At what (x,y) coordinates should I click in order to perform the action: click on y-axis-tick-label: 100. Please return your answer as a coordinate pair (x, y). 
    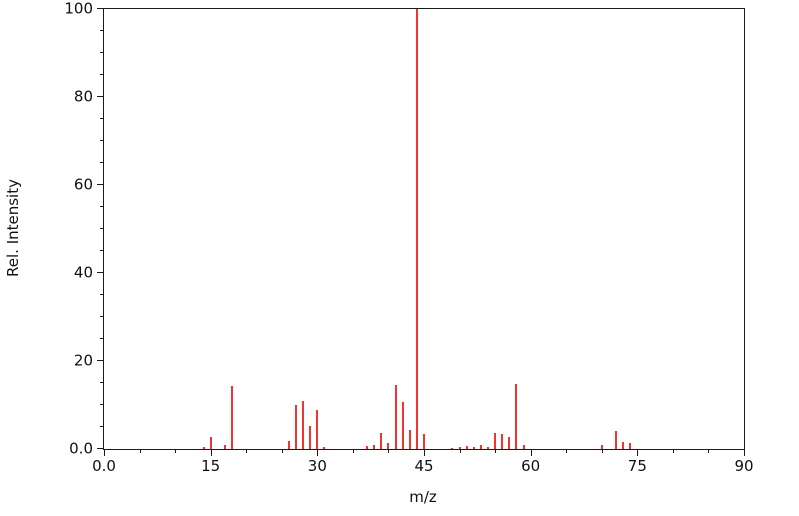
    Looking at the image, I should click on (78, 9).